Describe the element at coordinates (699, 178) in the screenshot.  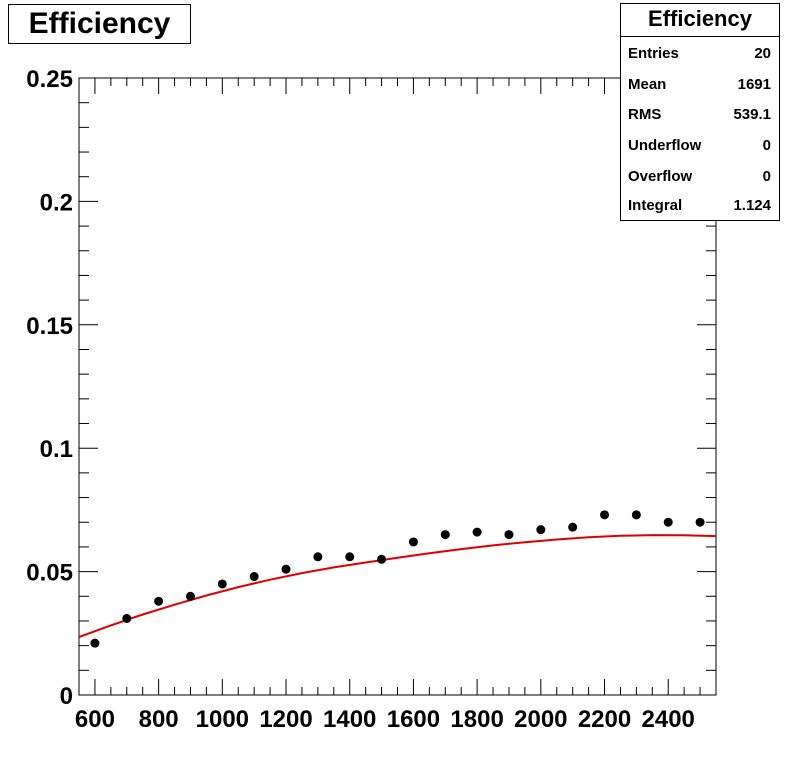
I see `stat-row-overflow: Overflow 0` at that location.